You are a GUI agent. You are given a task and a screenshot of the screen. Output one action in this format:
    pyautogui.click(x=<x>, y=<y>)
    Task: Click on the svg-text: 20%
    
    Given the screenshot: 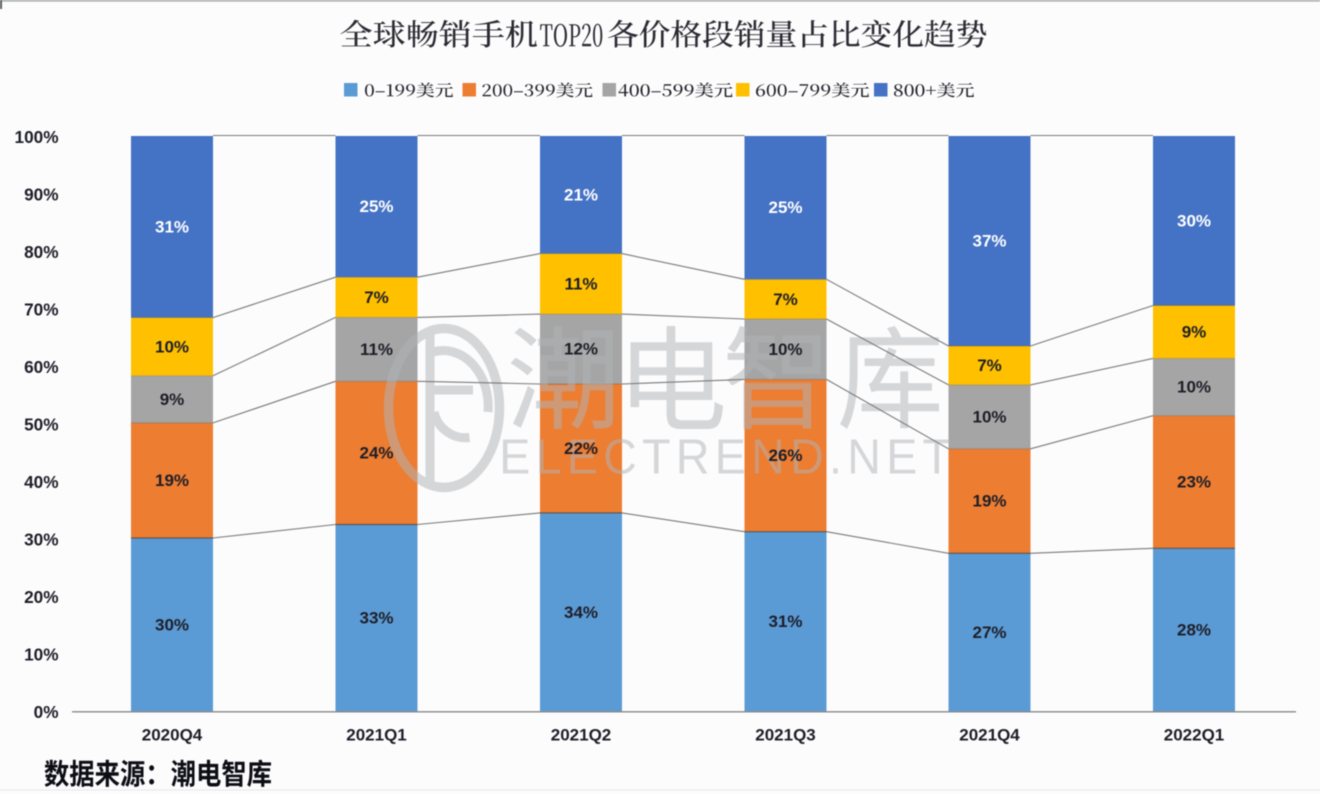 What is the action you would take?
    pyautogui.click(x=41, y=597)
    